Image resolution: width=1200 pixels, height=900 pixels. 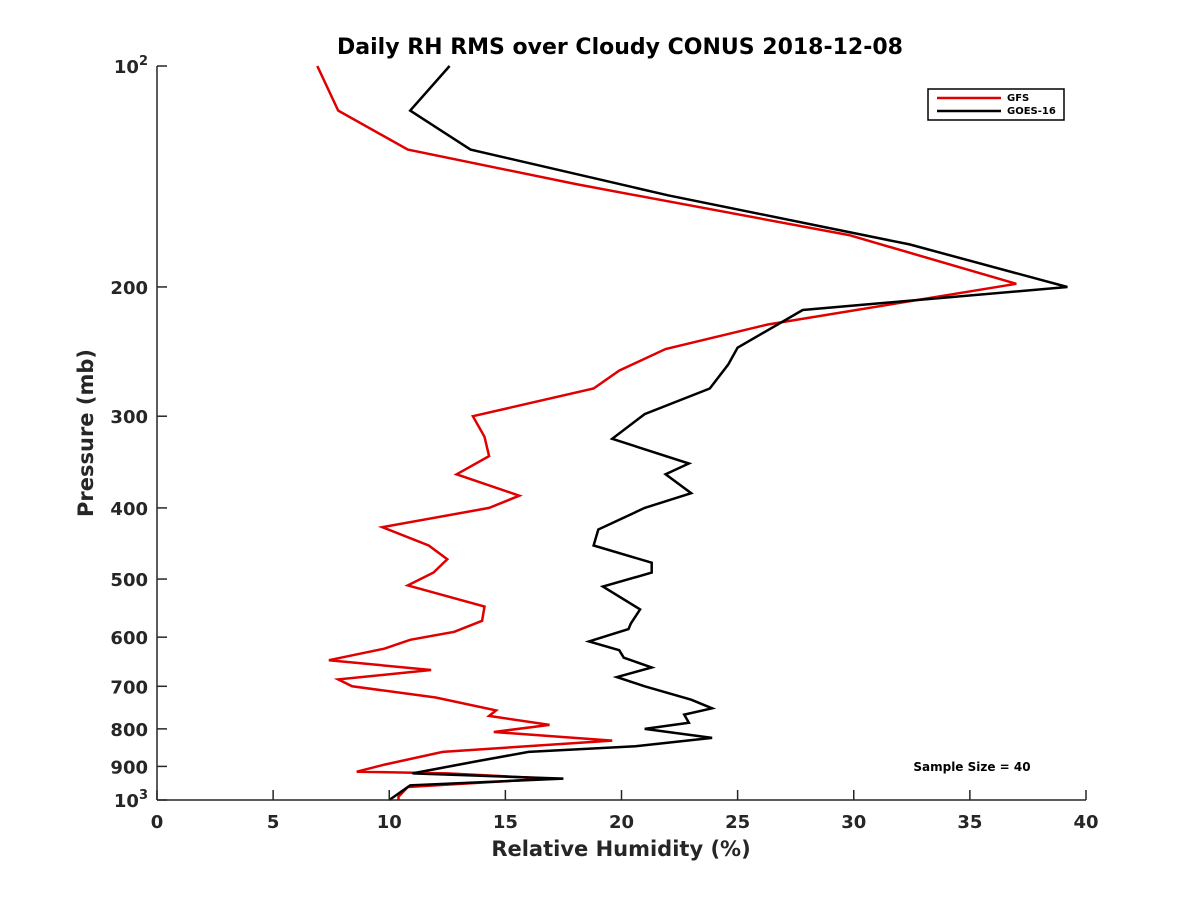 I want to click on x-tick-label: 25, so click(x=737, y=822).